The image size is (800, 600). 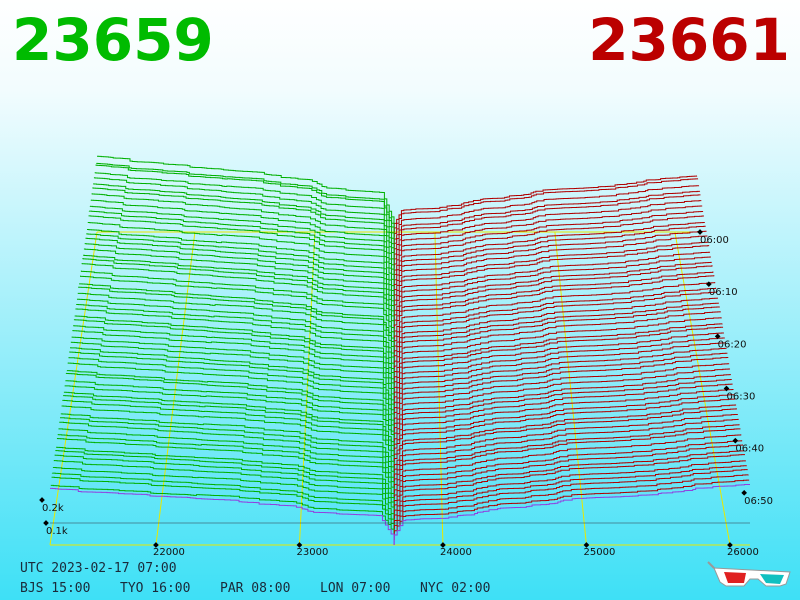 What do you see at coordinates (743, 552) in the screenshot?
I see `price-label: 26000` at bounding box center [743, 552].